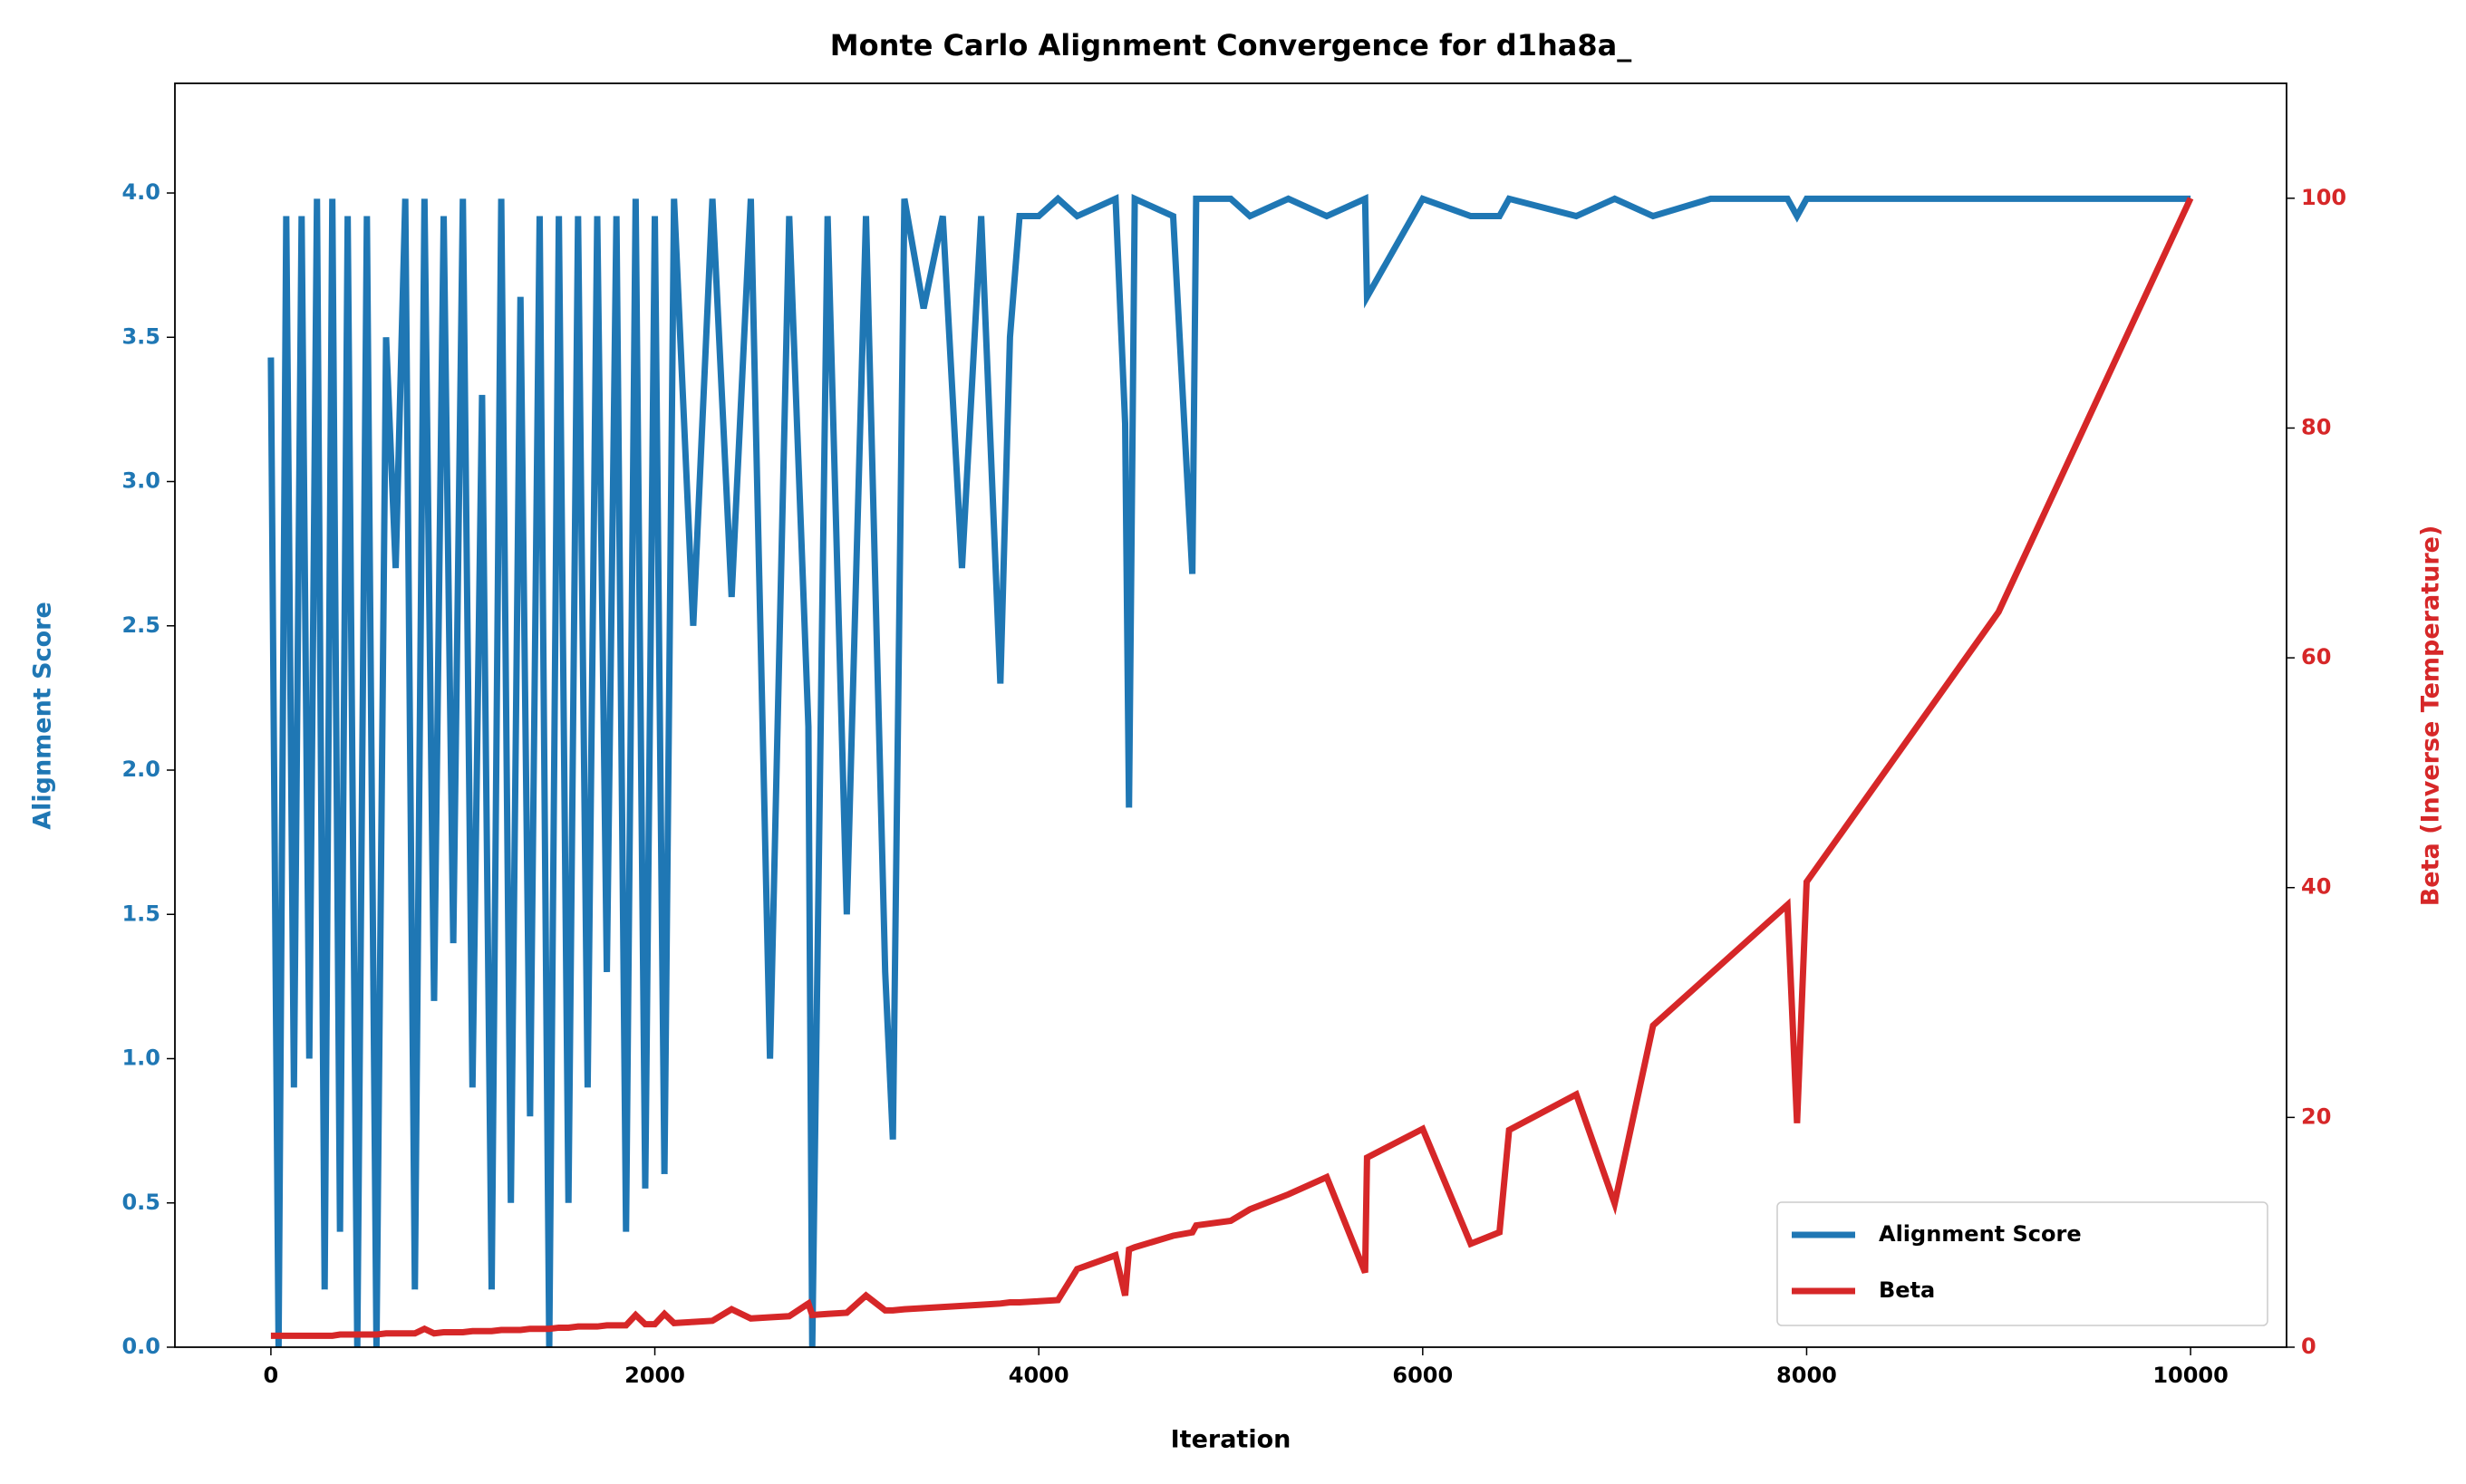 The width and height of the screenshot is (2466, 1484). What do you see at coordinates (2316, 887) in the screenshot?
I see `y2-tick-label: 40` at bounding box center [2316, 887].